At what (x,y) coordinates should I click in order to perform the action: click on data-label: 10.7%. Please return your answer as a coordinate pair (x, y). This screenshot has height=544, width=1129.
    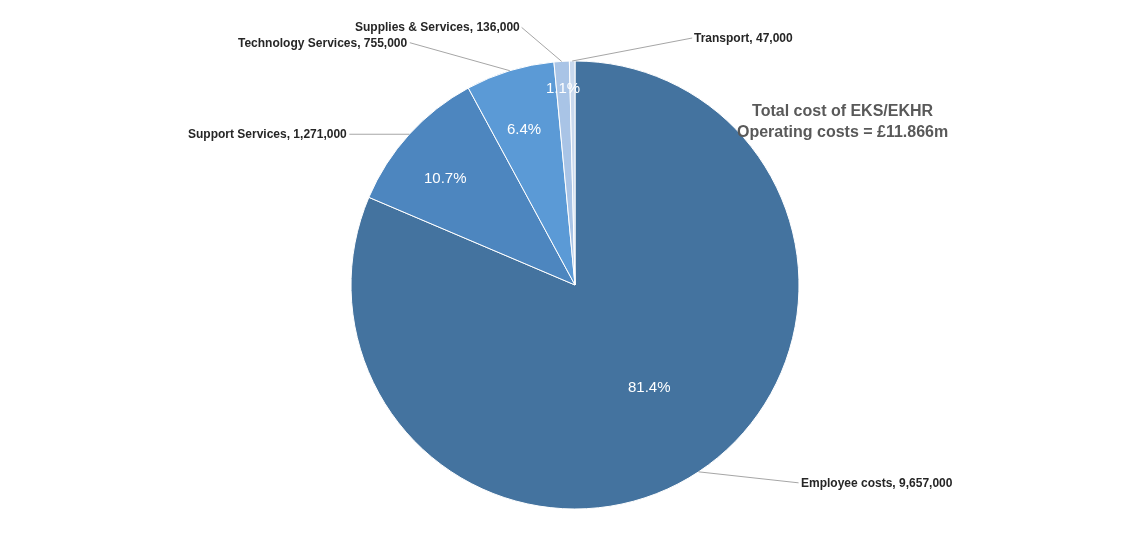
    Looking at the image, I should click on (445, 177).